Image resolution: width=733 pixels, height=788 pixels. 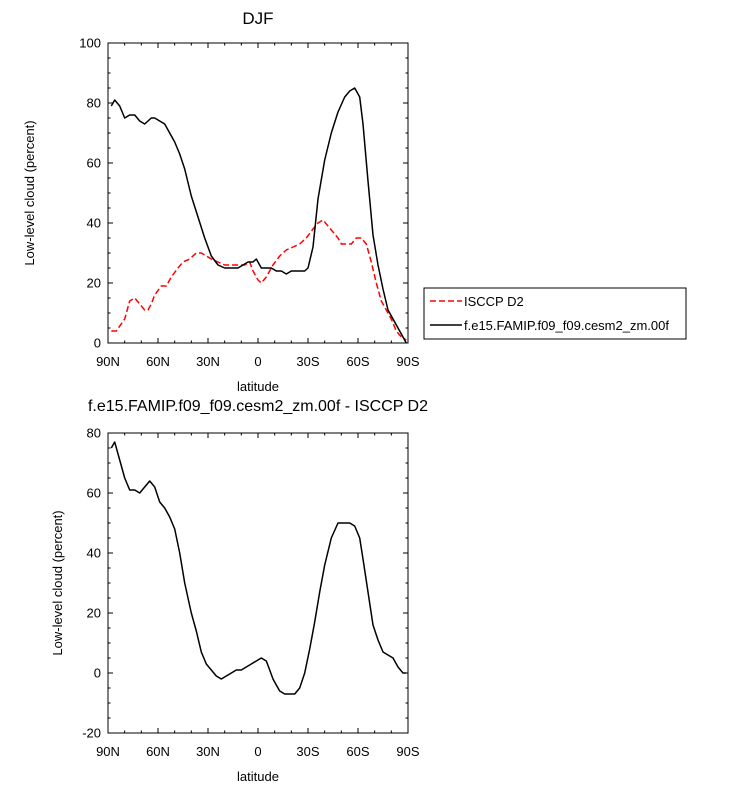 I want to click on top-chart-series, so click(x=258, y=215).